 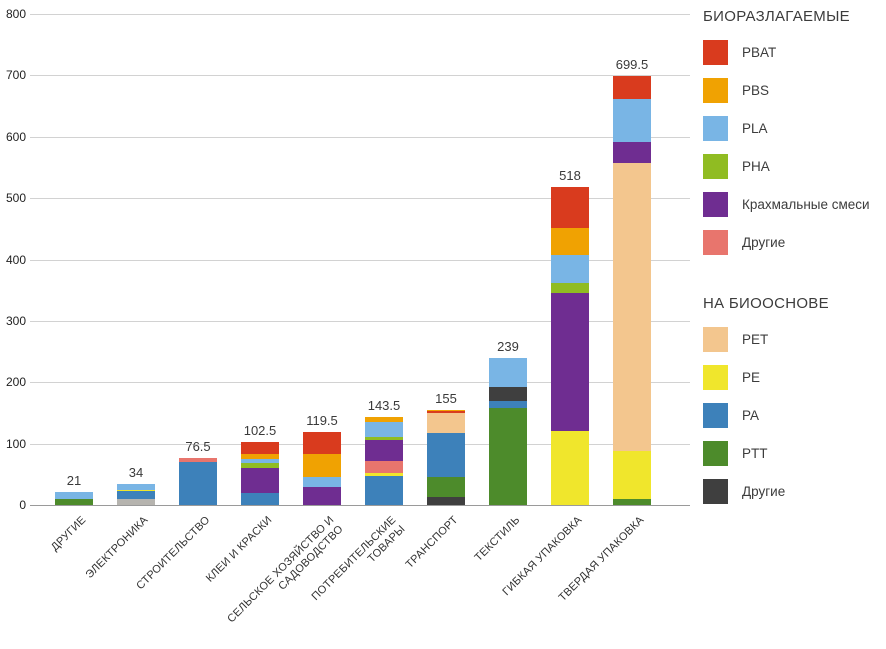 What do you see at coordinates (759, 52) in the screenshot?
I see `legend-label: PBAT` at bounding box center [759, 52].